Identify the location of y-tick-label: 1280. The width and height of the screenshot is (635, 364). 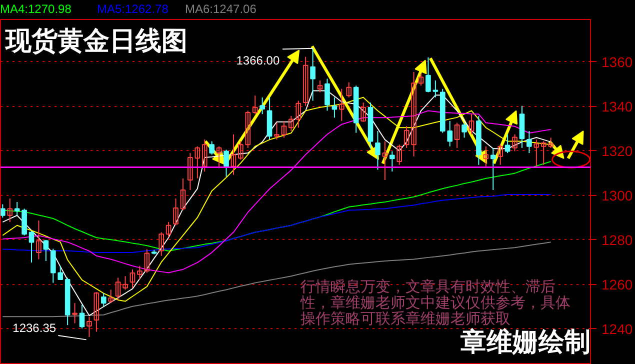
(617, 240).